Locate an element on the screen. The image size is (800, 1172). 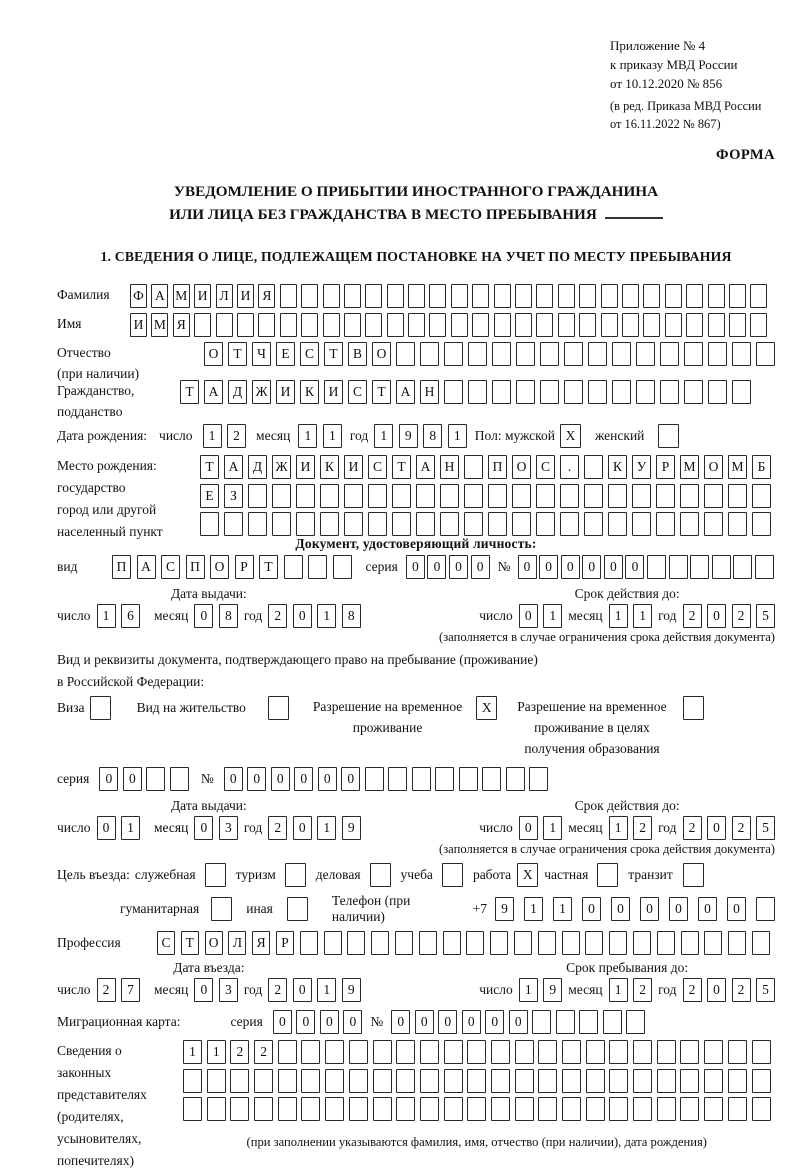
char-cell: 8 is located at coordinates (228, 616).